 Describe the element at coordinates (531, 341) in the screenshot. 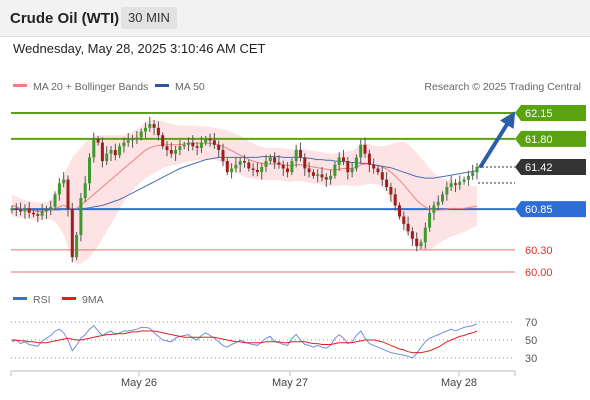

I see `rsi-tick-50: 50` at that location.